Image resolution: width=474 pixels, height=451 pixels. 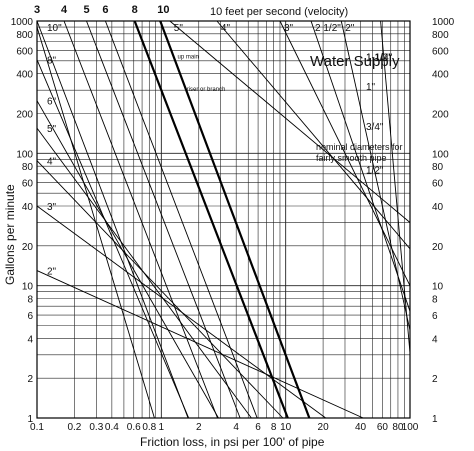 I want to click on y-tick-label-left: 800, so click(x=24, y=35).